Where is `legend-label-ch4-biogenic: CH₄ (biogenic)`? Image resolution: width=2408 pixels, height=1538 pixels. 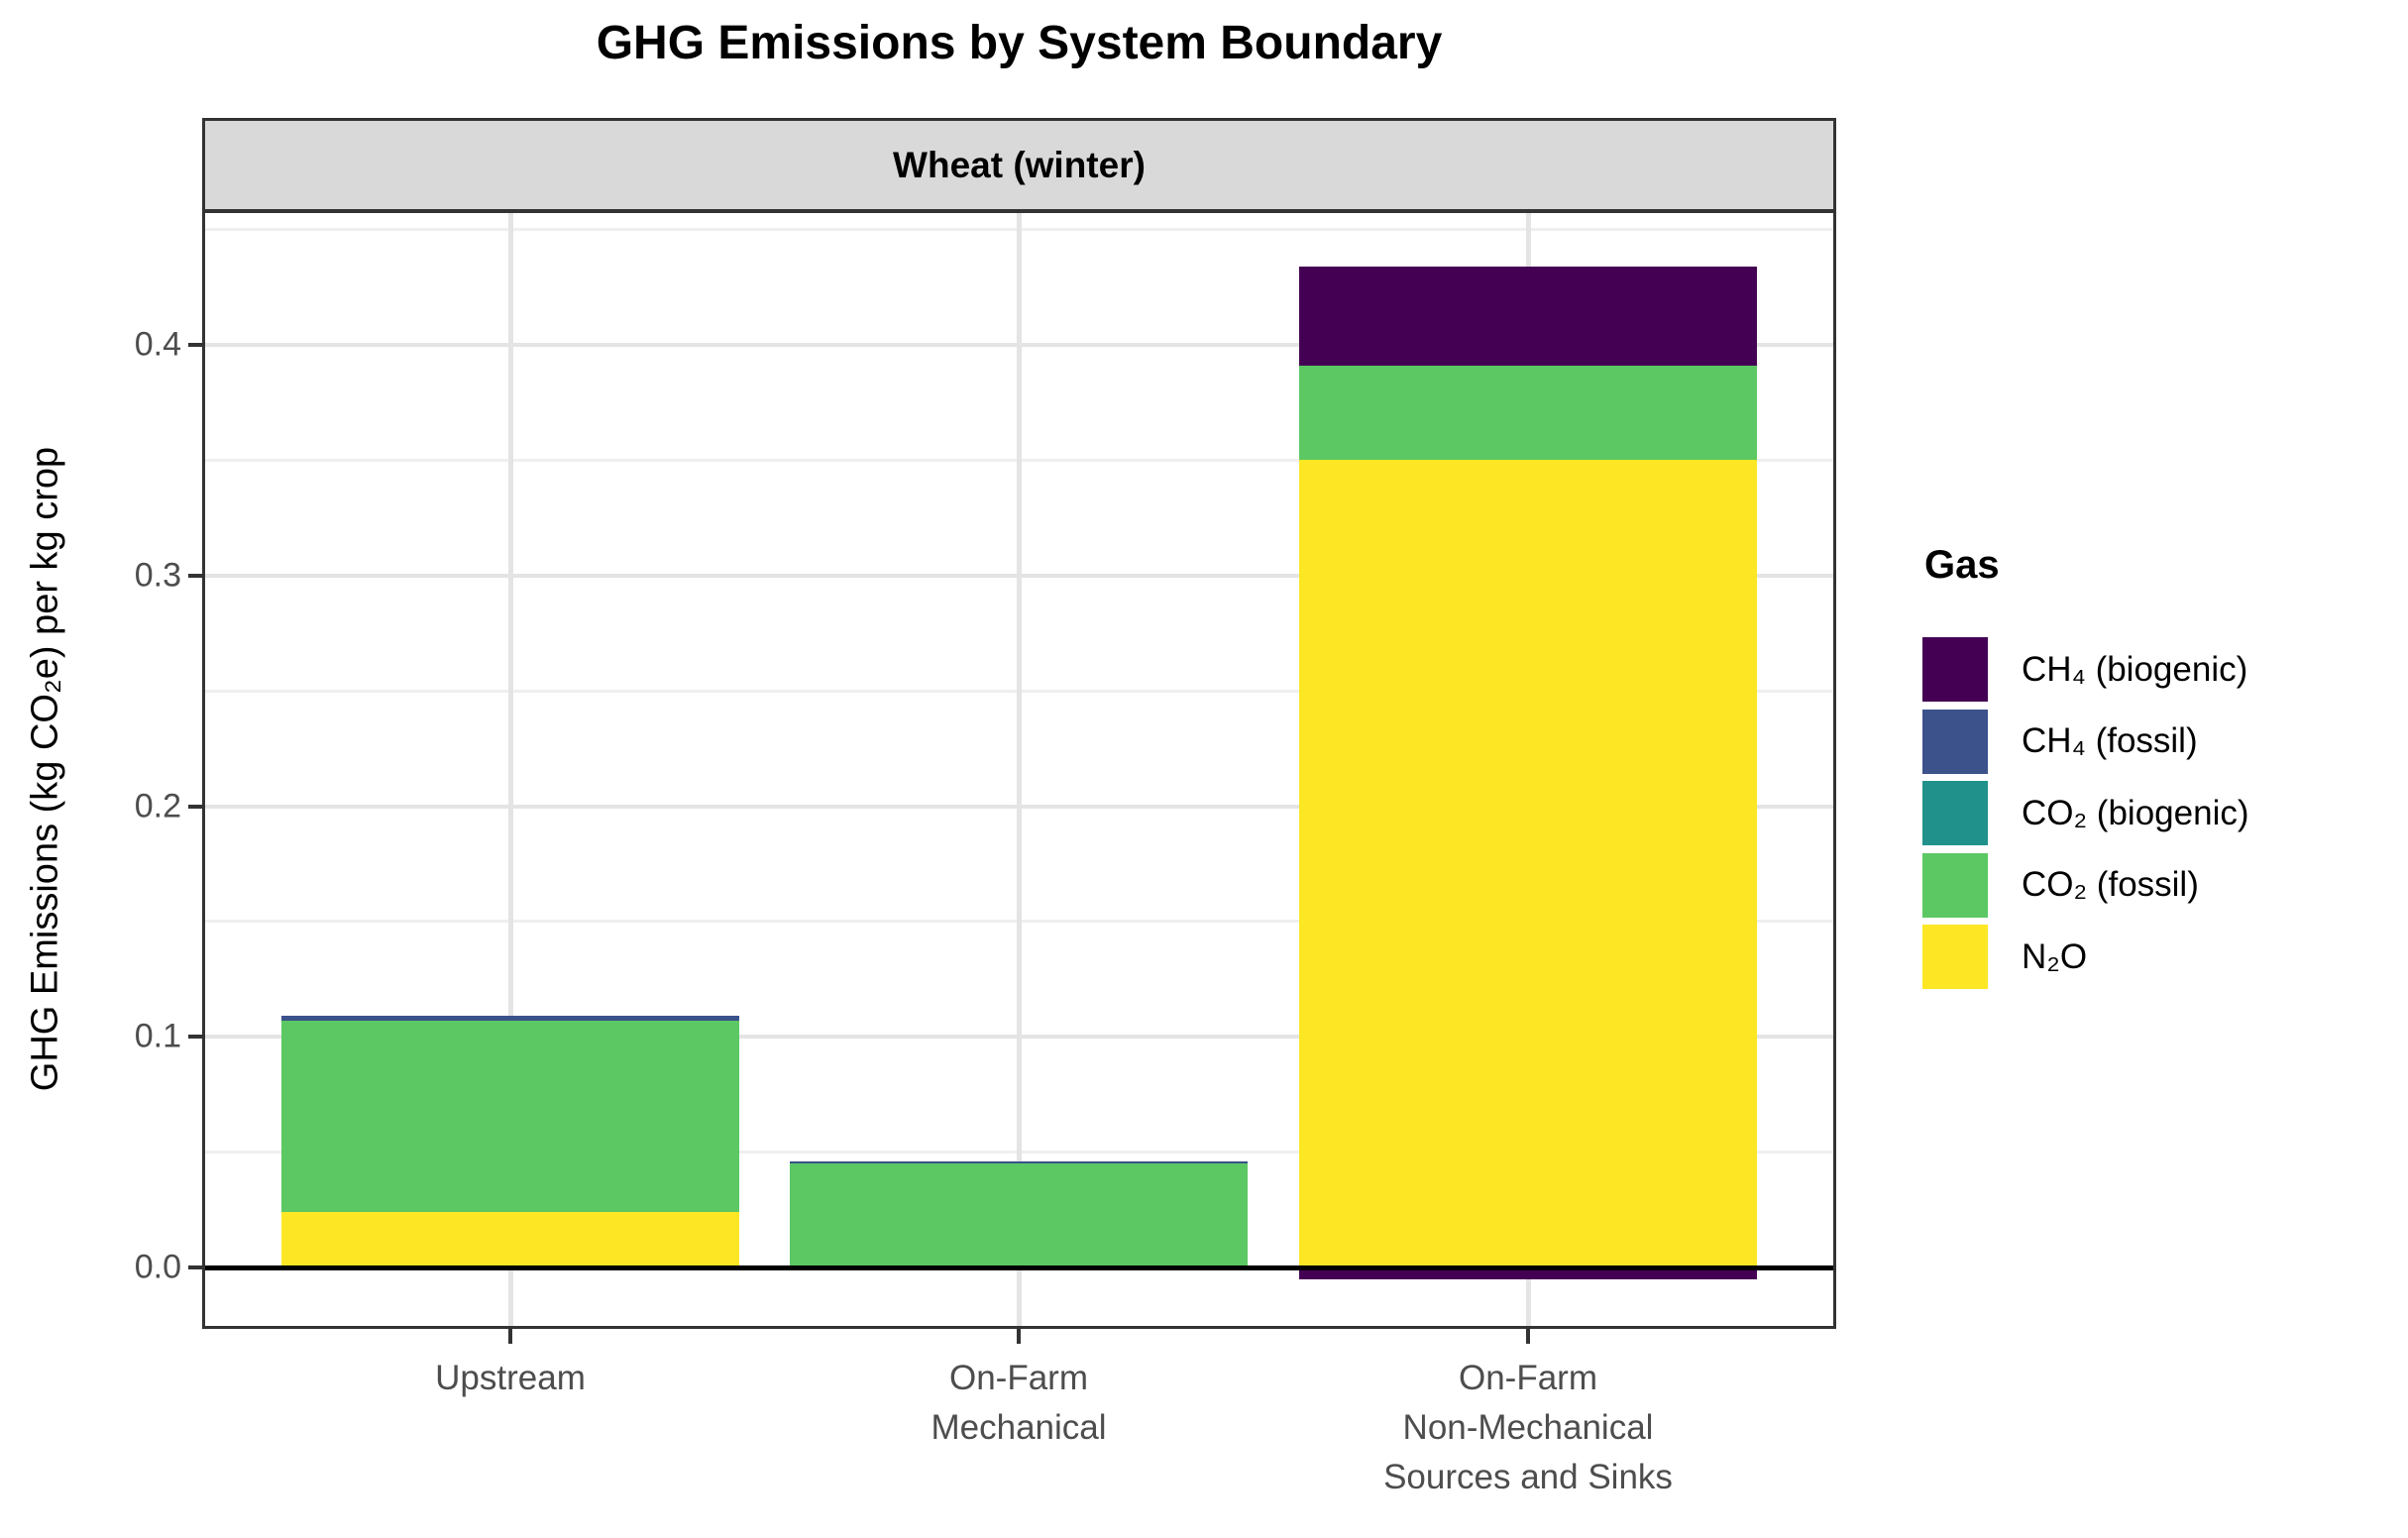 legend-label-ch4-biogenic: CH₄ (biogenic) is located at coordinates (2135, 669).